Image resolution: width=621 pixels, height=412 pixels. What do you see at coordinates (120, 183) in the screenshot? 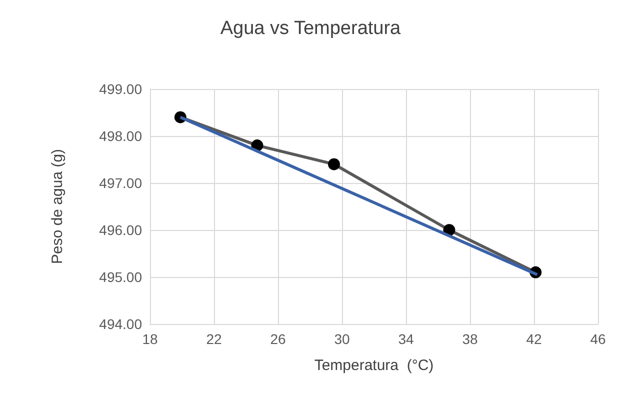
I see `y-tick-label: 497.00` at bounding box center [120, 183].